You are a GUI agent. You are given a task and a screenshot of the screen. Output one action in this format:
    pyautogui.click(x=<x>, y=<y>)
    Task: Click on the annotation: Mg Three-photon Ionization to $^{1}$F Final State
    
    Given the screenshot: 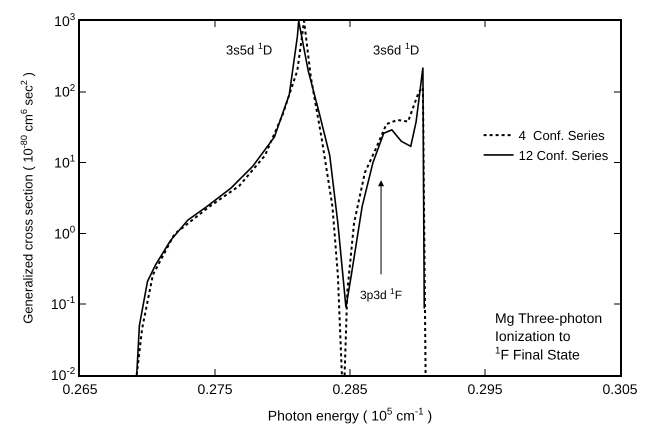 What is the action you would take?
    pyautogui.click(x=548, y=336)
    